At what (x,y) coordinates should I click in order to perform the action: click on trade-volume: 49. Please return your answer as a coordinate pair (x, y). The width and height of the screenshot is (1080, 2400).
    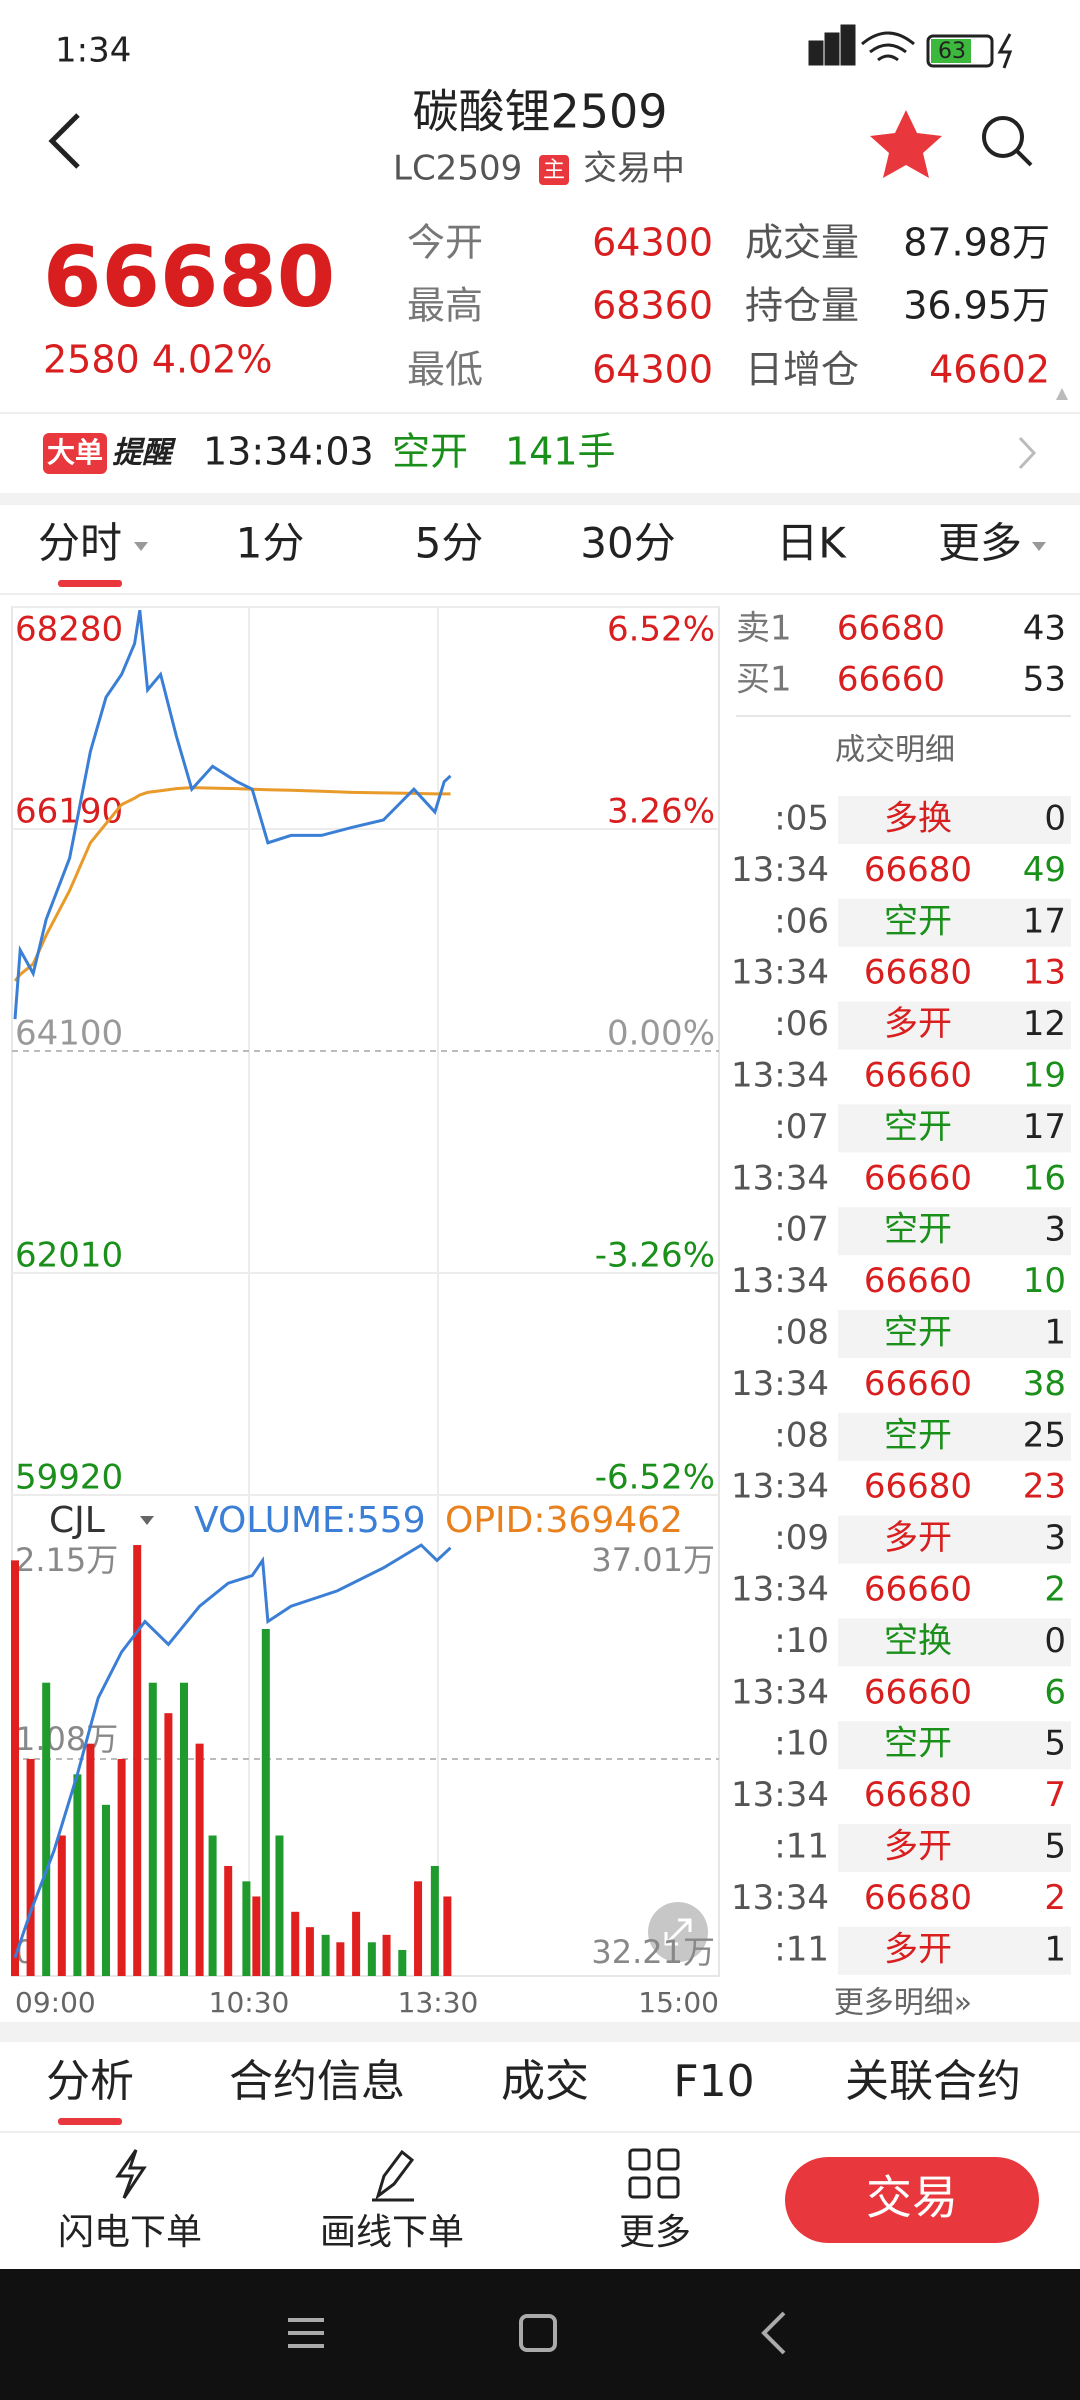
    Looking at the image, I should click on (1044, 870).